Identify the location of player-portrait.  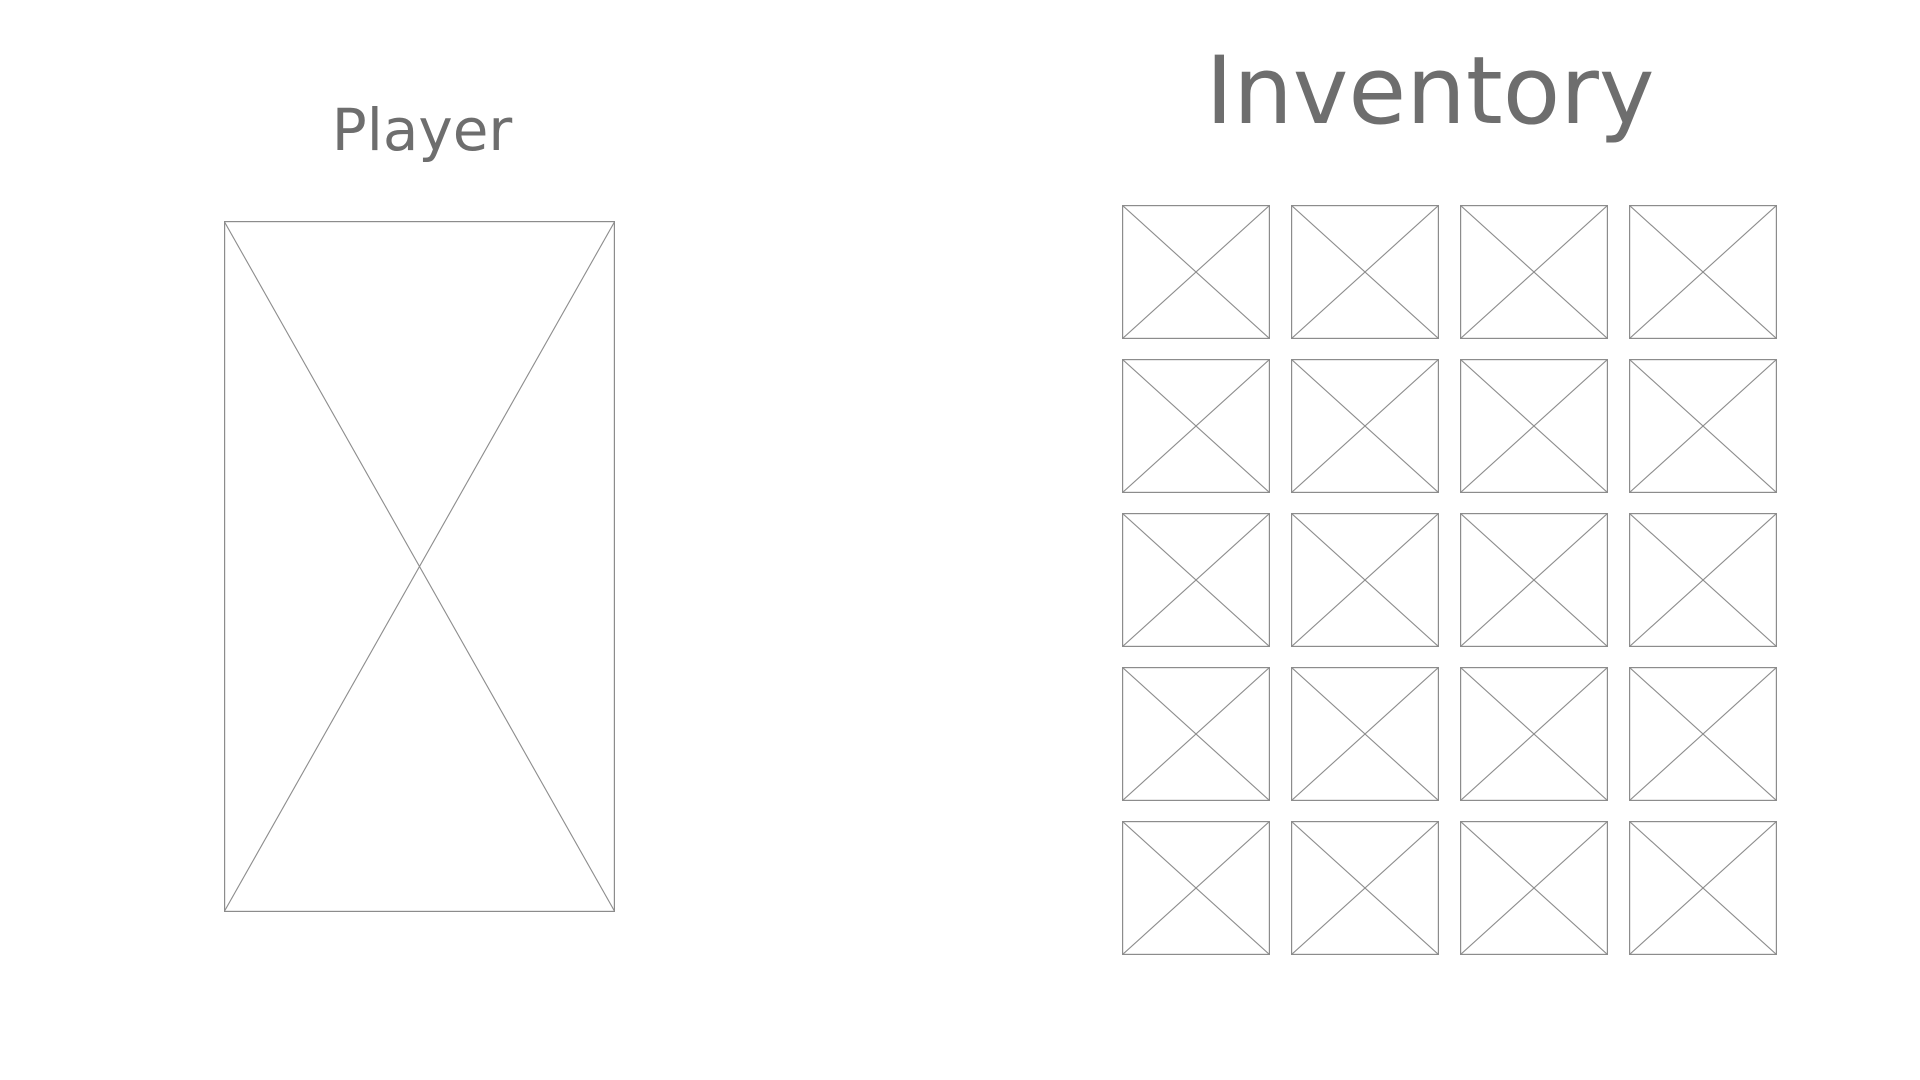
(419, 566).